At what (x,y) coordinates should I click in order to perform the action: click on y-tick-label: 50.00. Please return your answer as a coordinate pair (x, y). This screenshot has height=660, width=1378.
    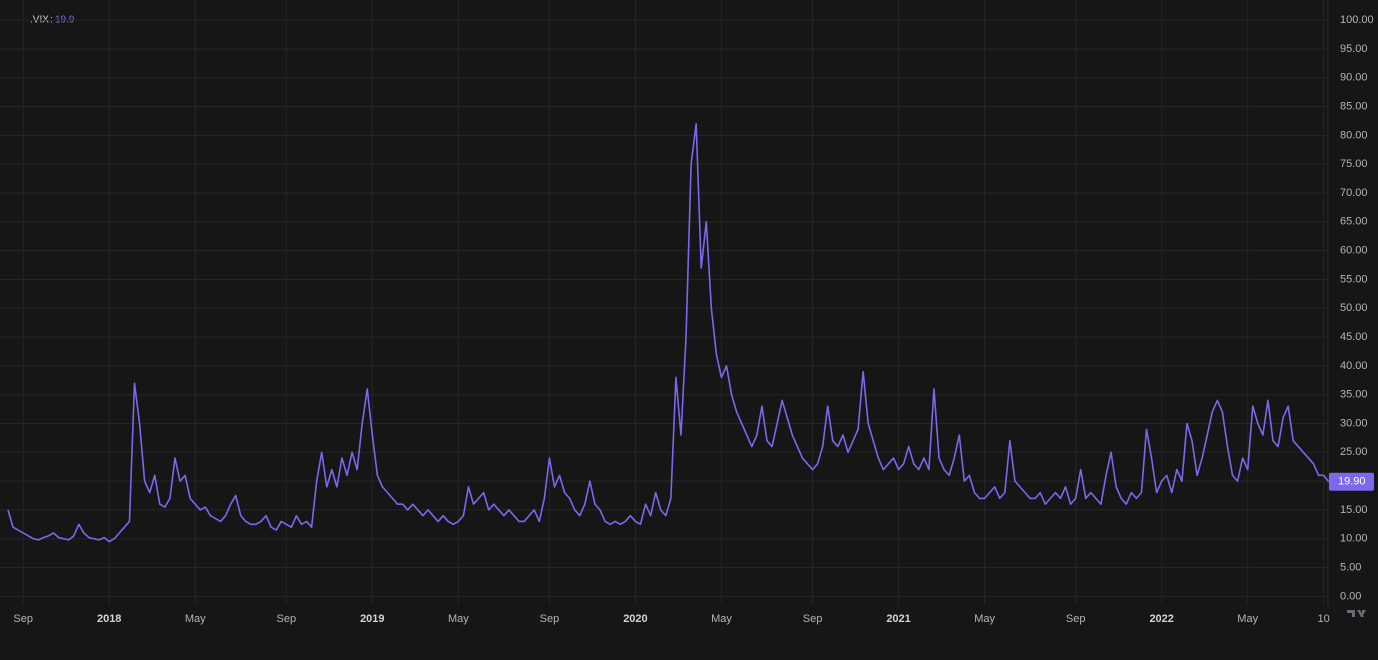
    Looking at the image, I should click on (1354, 308).